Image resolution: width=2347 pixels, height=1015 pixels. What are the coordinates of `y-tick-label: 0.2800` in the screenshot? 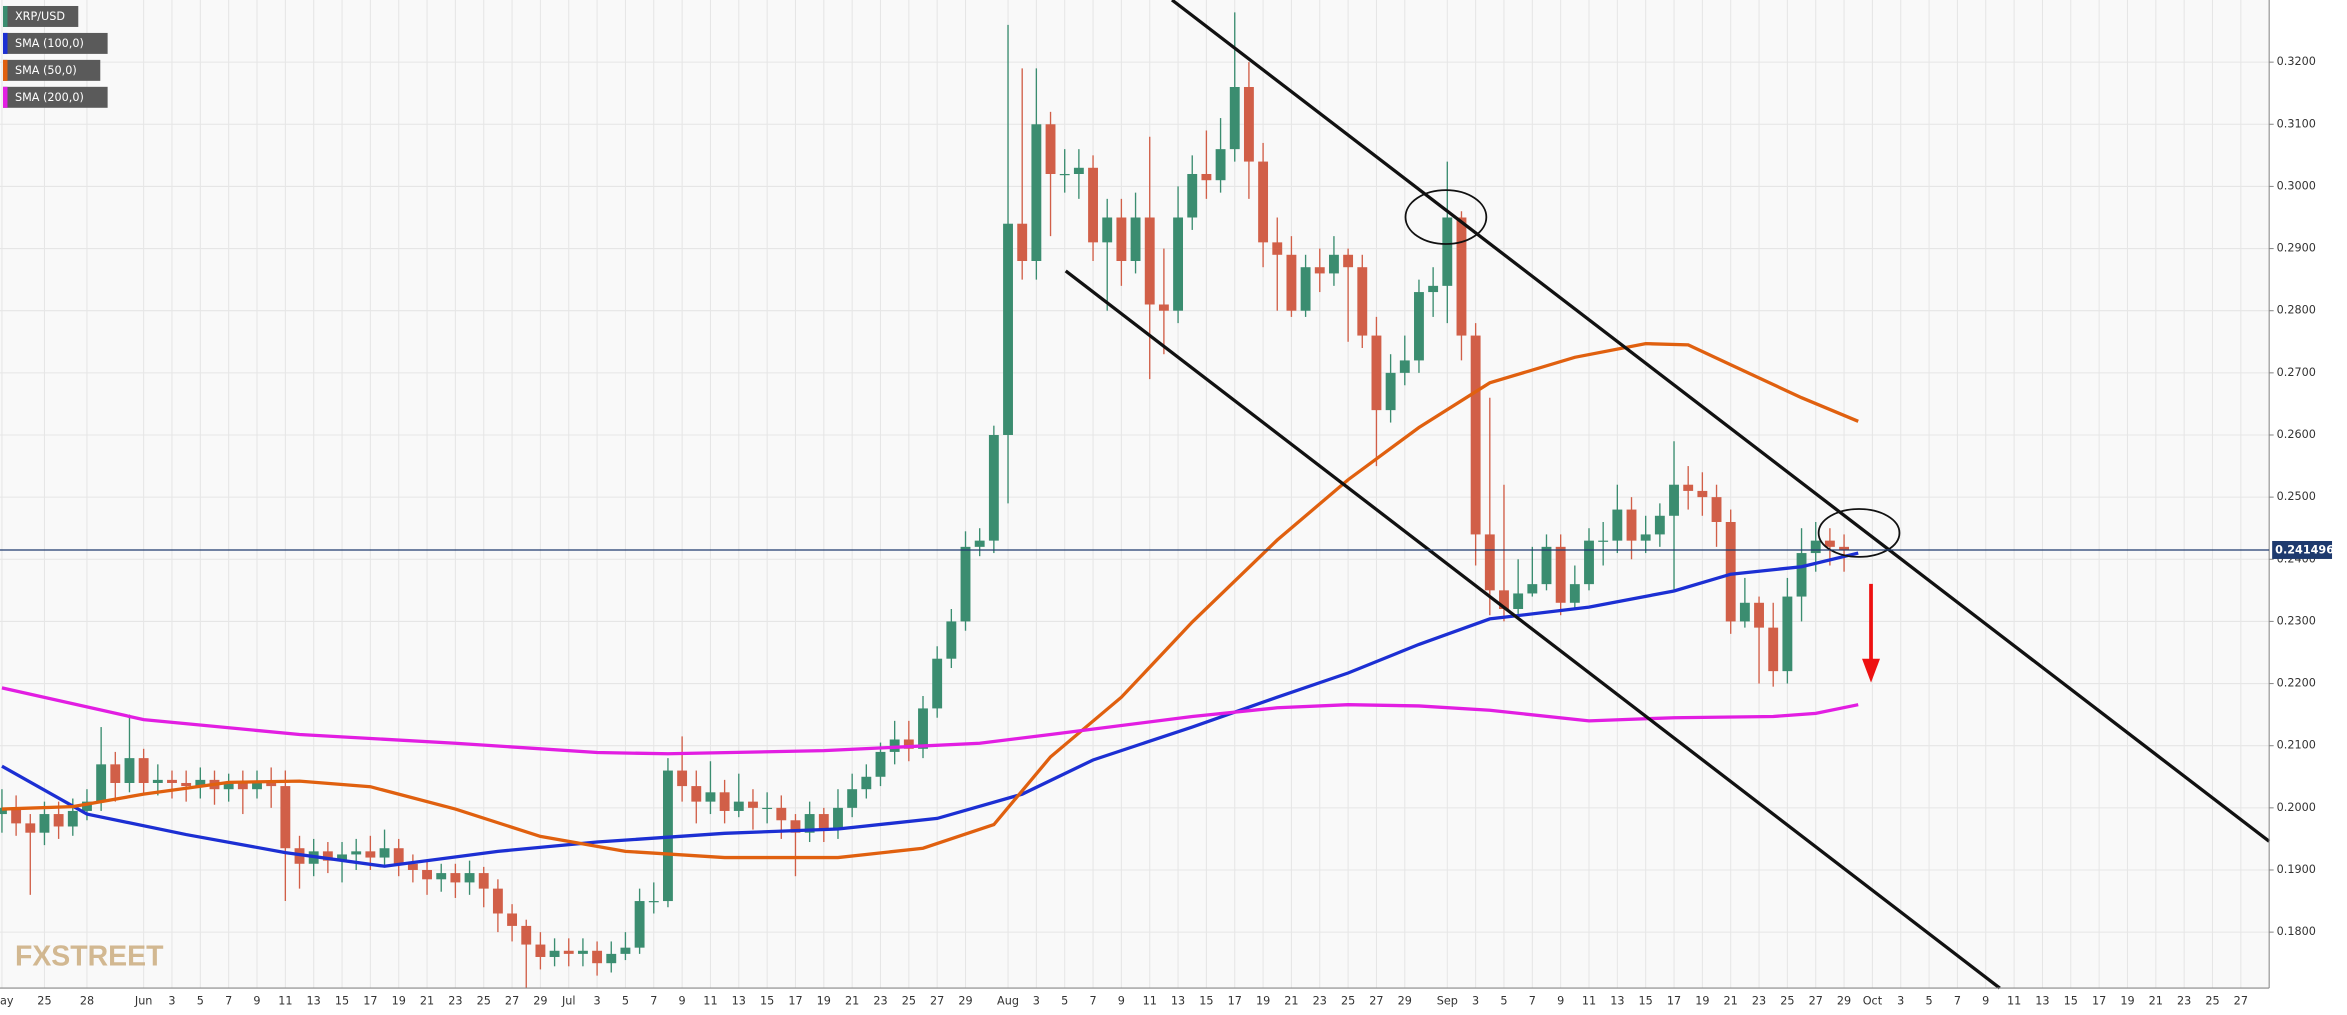 It's located at (2296, 310).